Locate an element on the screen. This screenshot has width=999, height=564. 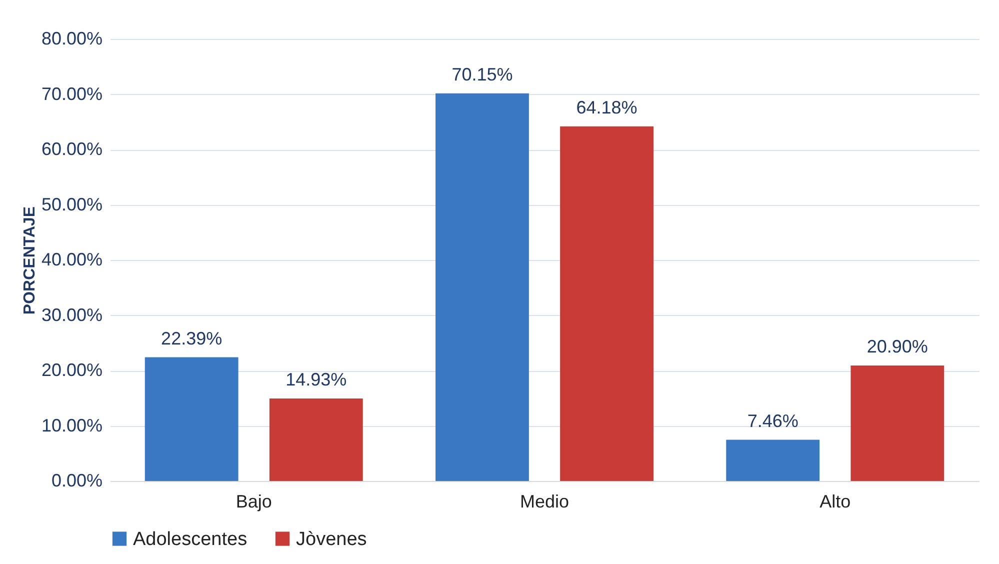
data-label: 7.46% is located at coordinates (772, 420).